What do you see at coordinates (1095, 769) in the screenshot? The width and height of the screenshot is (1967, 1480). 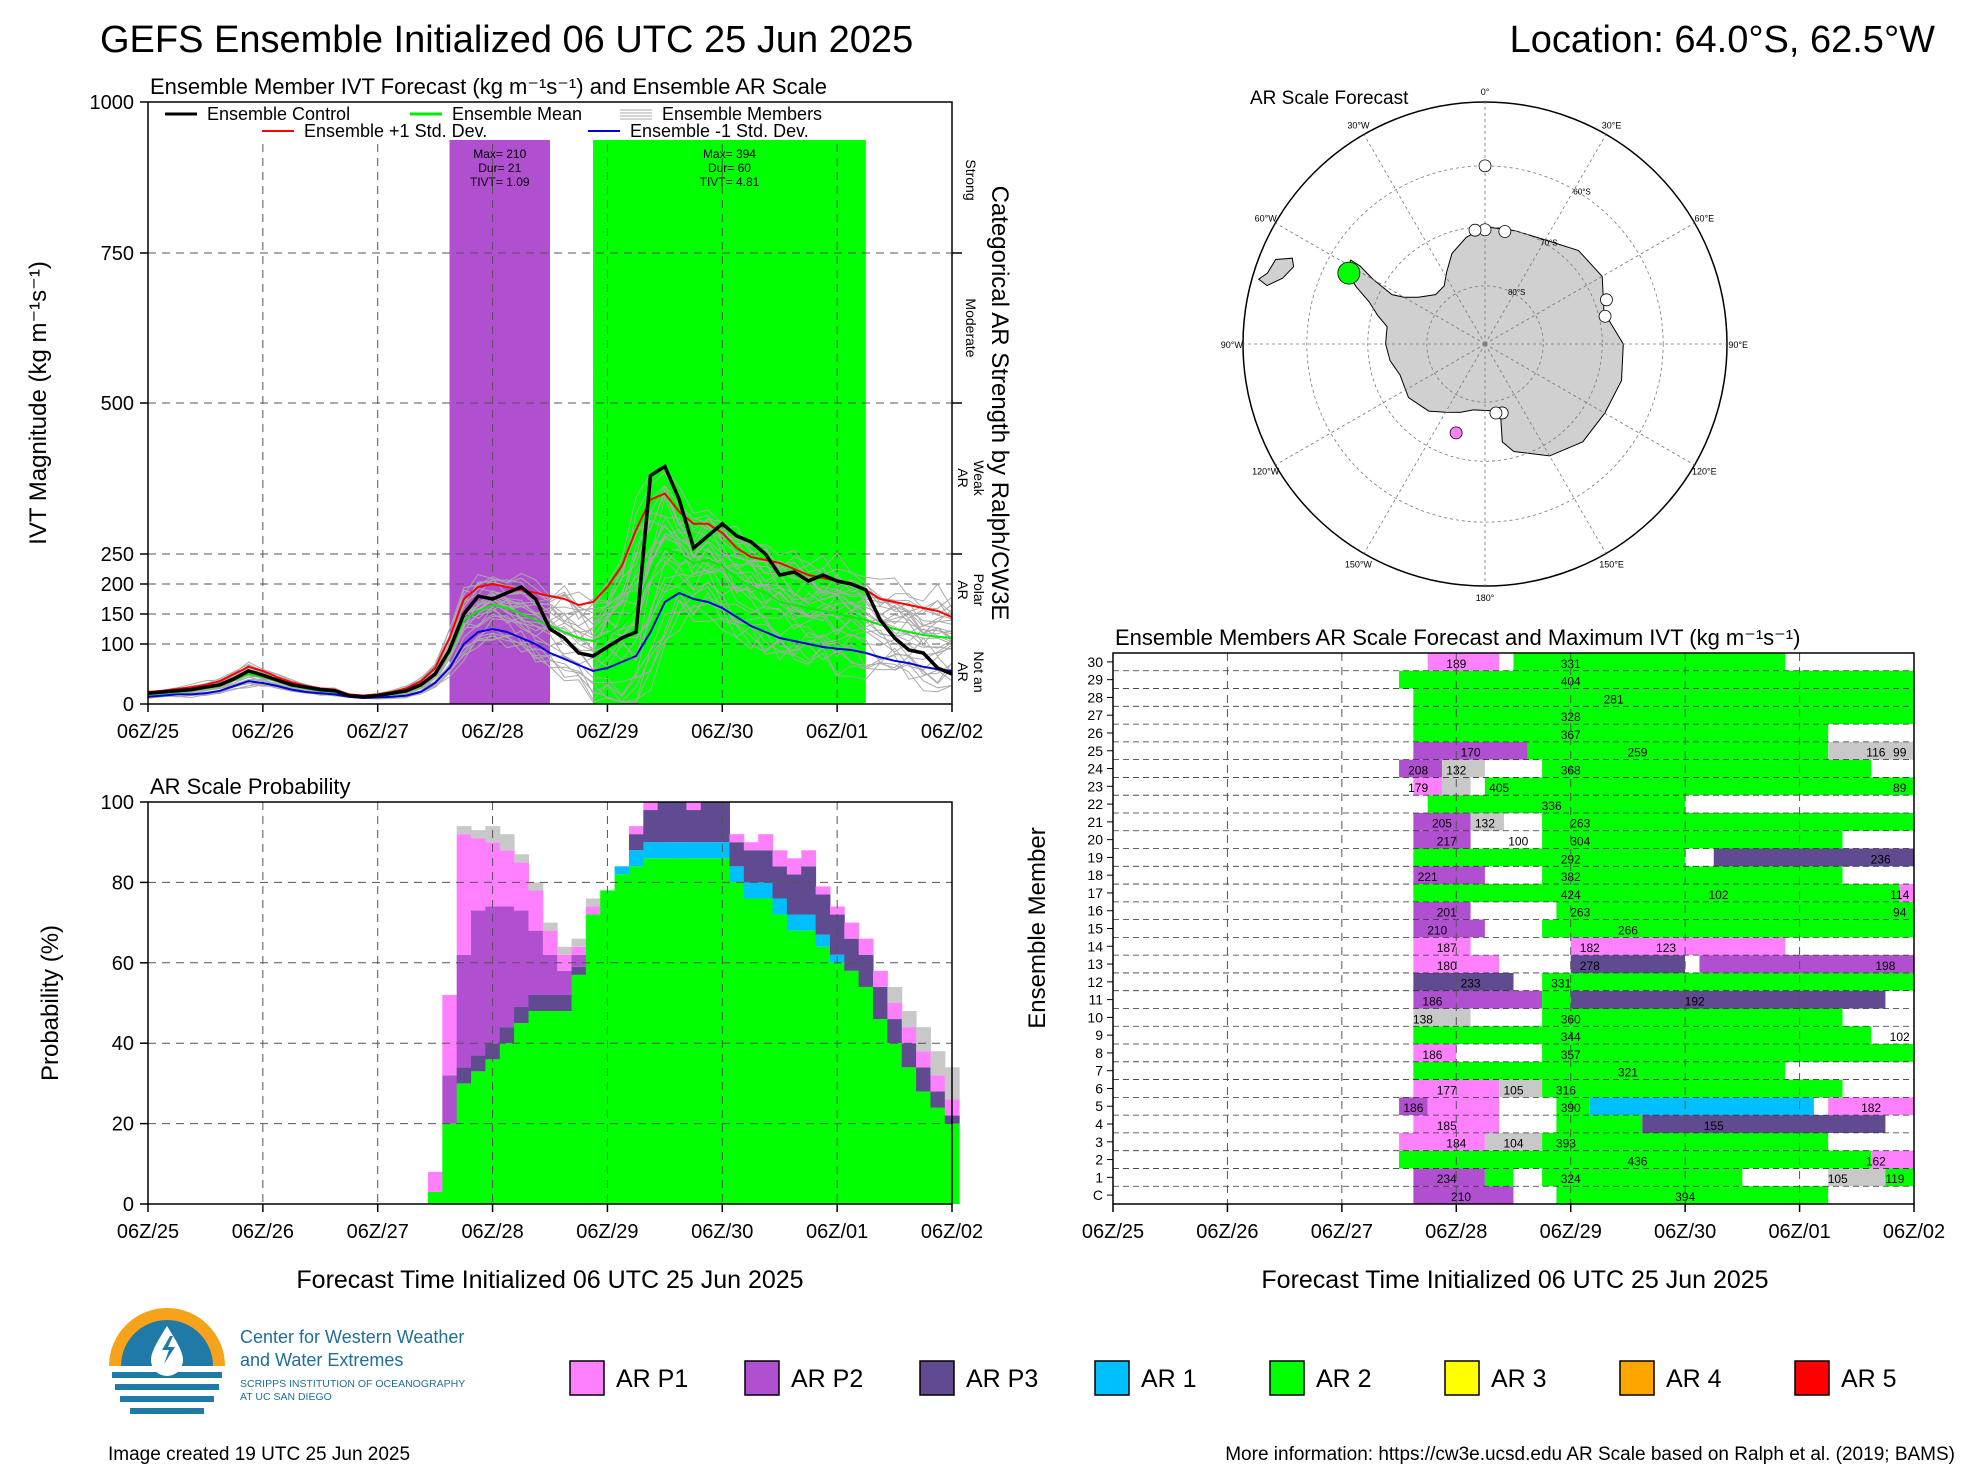 I see `member-label-24: 24` at bounding box center [1095, 769].